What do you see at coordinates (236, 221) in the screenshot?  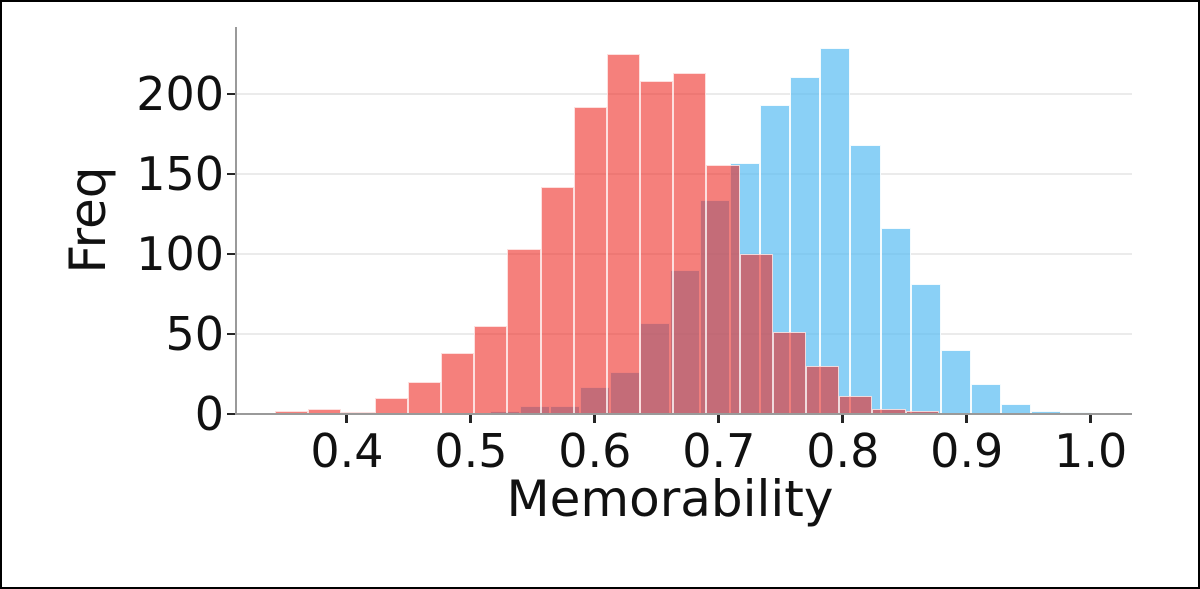 I see `y-axis-line` at bounding box center [236, 221].